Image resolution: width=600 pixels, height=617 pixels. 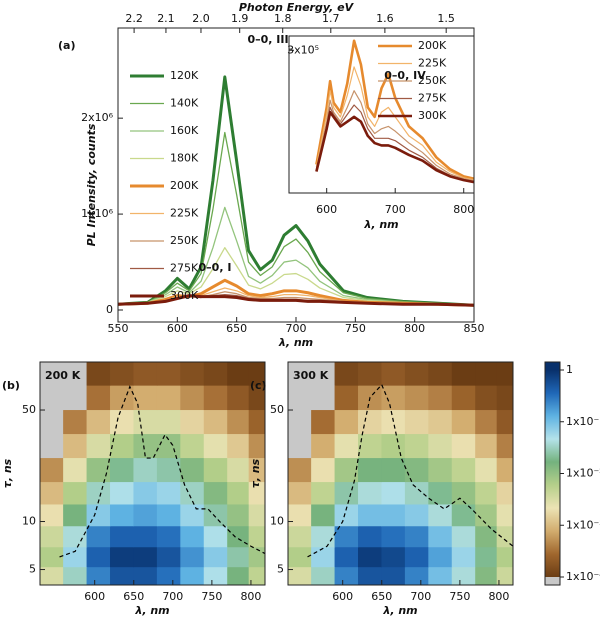 What do you see at coordinates (459, 596) in the screenshot?
I see `x-tick-label: 750` at bounding box center [459, 596].